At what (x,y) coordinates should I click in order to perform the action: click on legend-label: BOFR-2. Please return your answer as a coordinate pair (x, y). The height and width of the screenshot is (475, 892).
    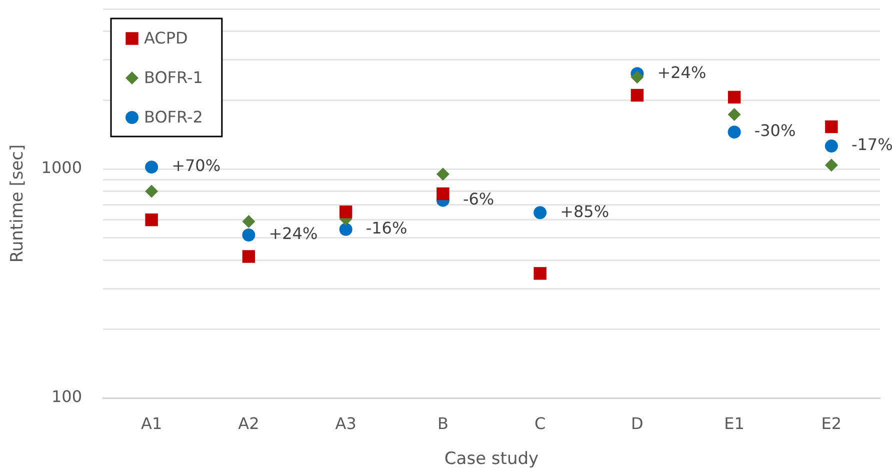
    Looking at the image, I should click on (173, 117).